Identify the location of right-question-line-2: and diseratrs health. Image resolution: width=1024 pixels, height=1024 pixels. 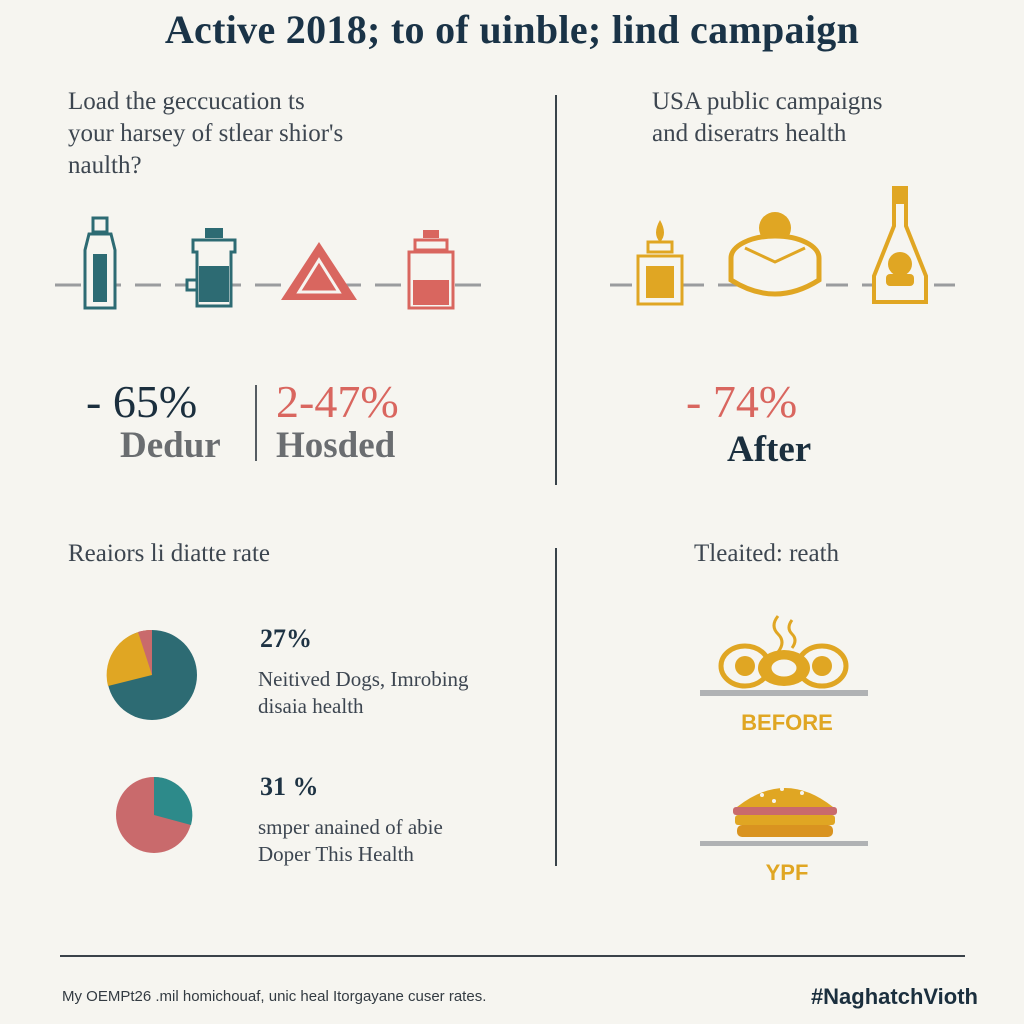
(749, 133).